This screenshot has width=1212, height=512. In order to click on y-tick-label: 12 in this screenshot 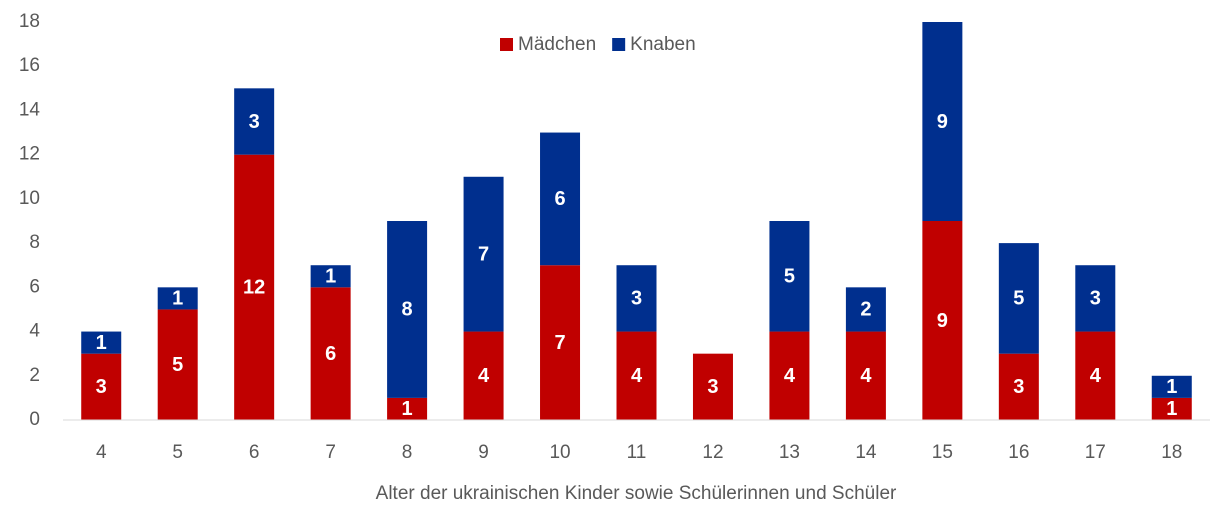, I will do `click(29, 154)`.